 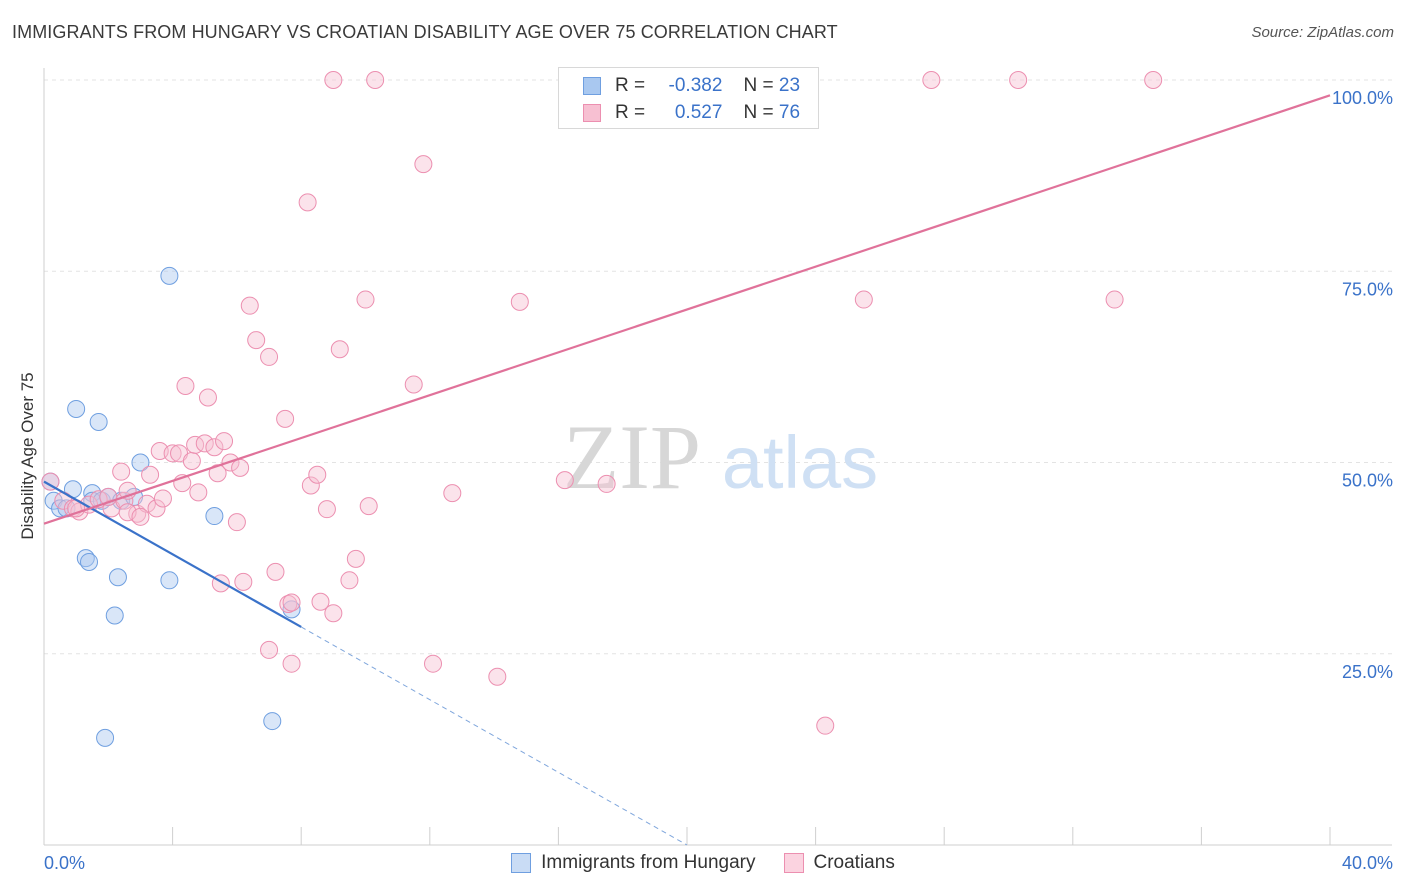 What do you see at coordinates (1367, 289) in the screenshot?
I see `y-tick-label: 75.0%` at bounding box center [1367, 289].